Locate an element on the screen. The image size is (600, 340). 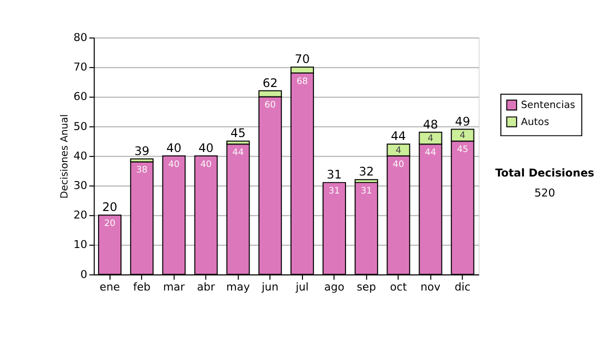
data-label: 45 is located at coordinates (462, 149).